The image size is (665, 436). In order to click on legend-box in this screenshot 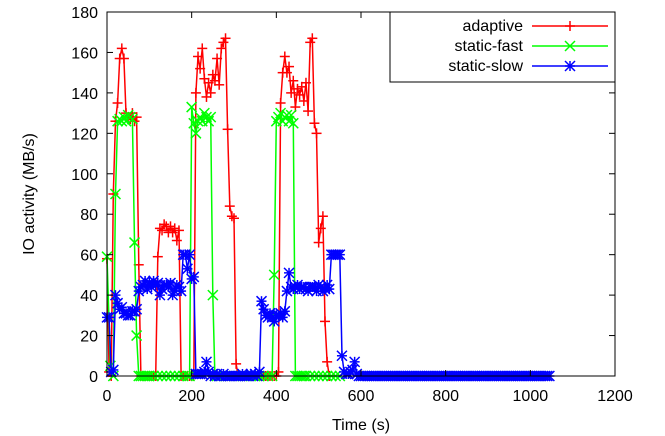, I will do `click(502, 47)`.